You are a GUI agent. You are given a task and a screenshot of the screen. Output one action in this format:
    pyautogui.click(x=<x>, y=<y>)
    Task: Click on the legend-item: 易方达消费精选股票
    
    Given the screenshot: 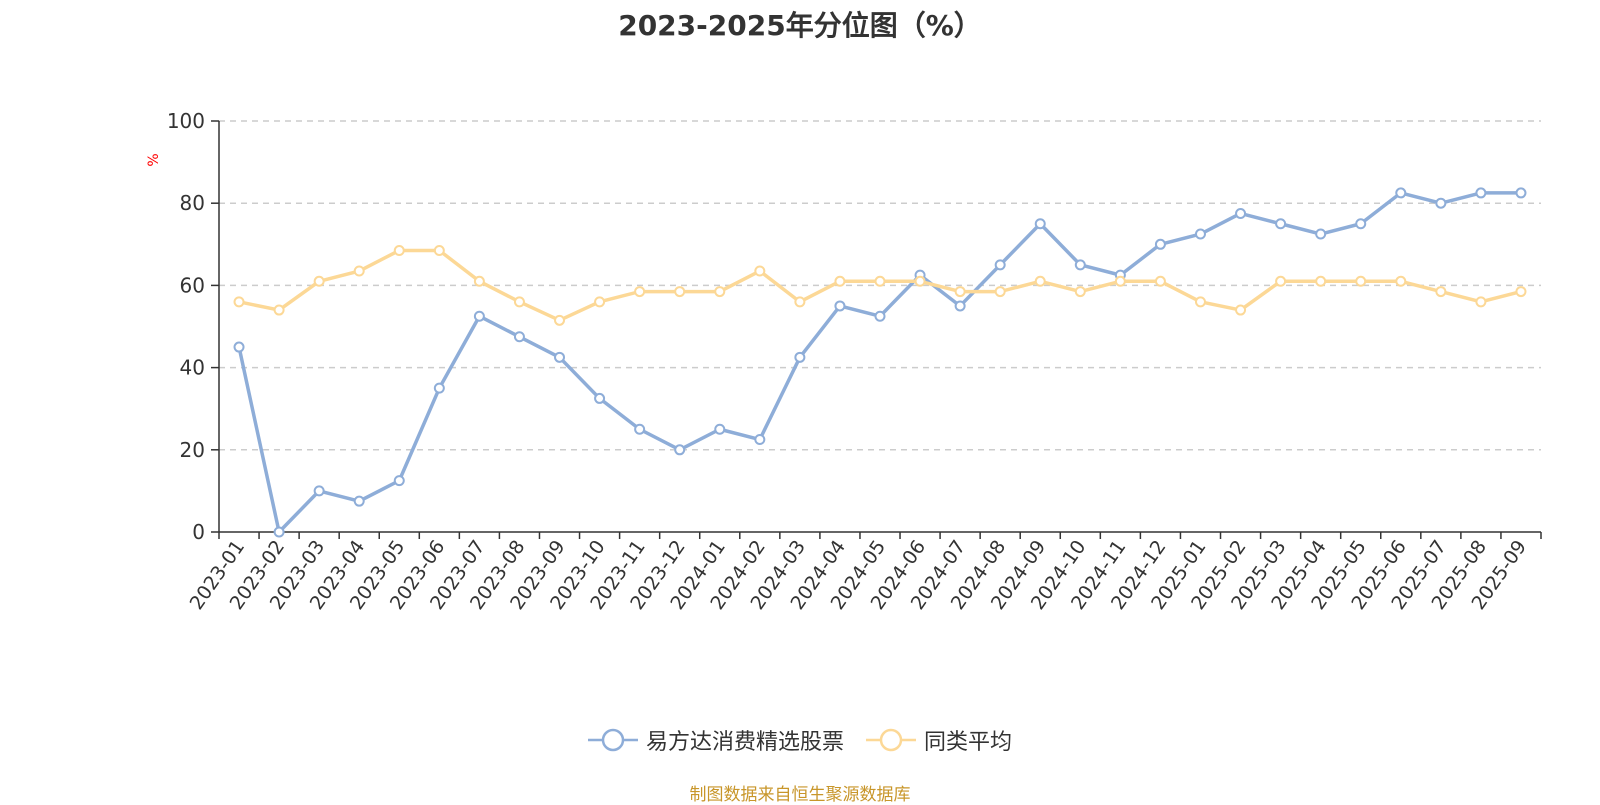 What is the action you would take?
    pyautogui.click(x=715, y=740)
    